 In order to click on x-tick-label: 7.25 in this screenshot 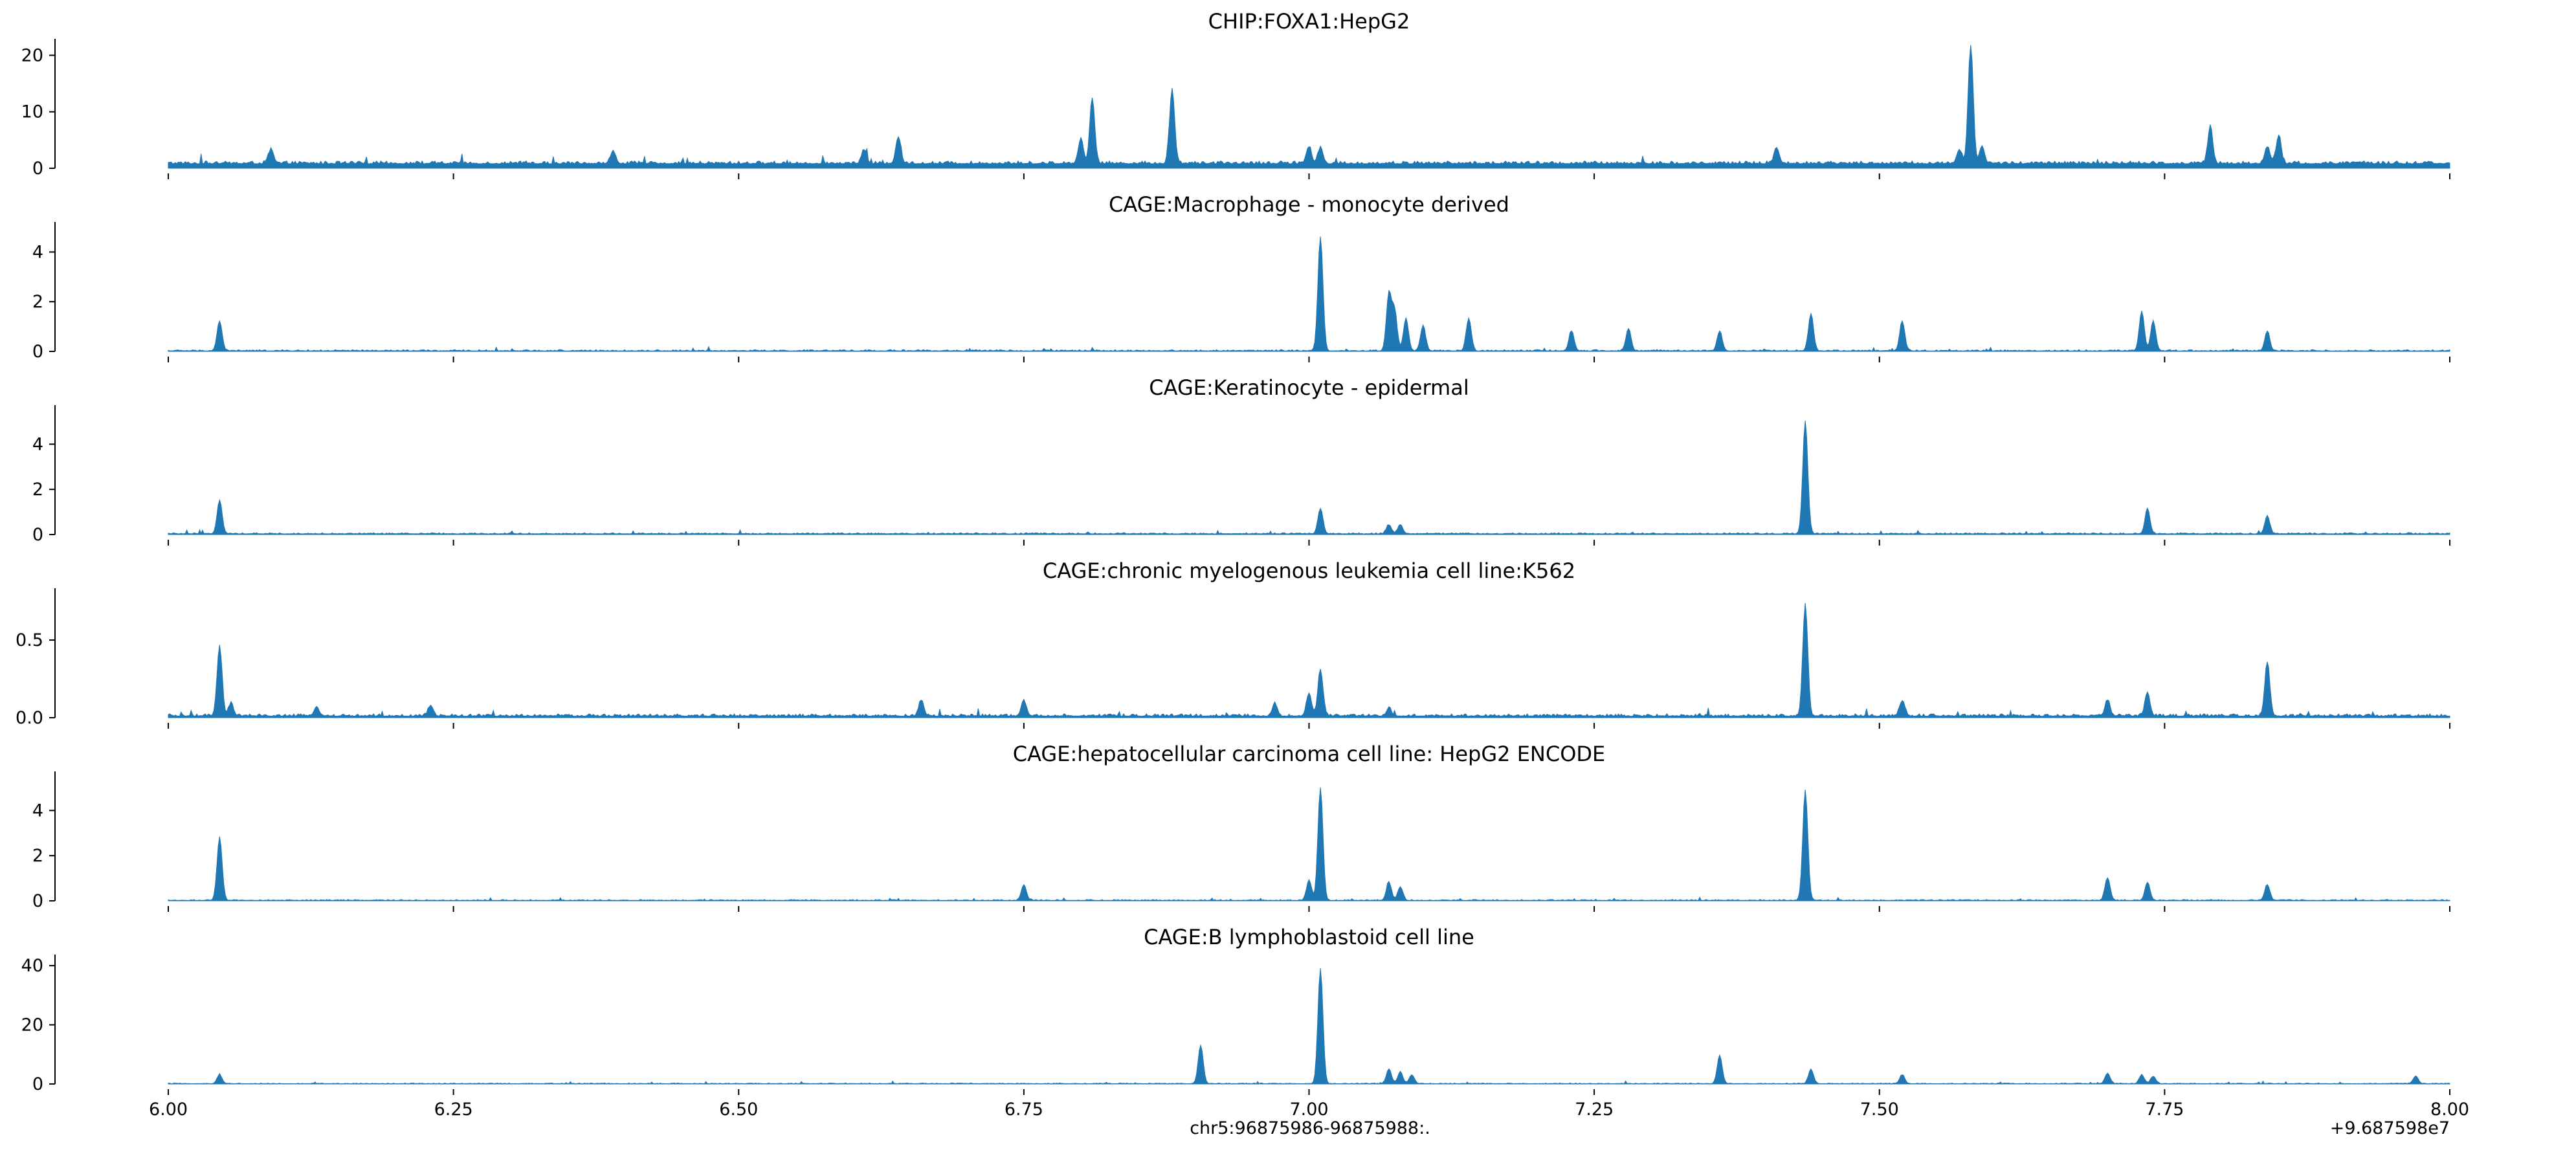, I will do `click(1594, 1110)`.